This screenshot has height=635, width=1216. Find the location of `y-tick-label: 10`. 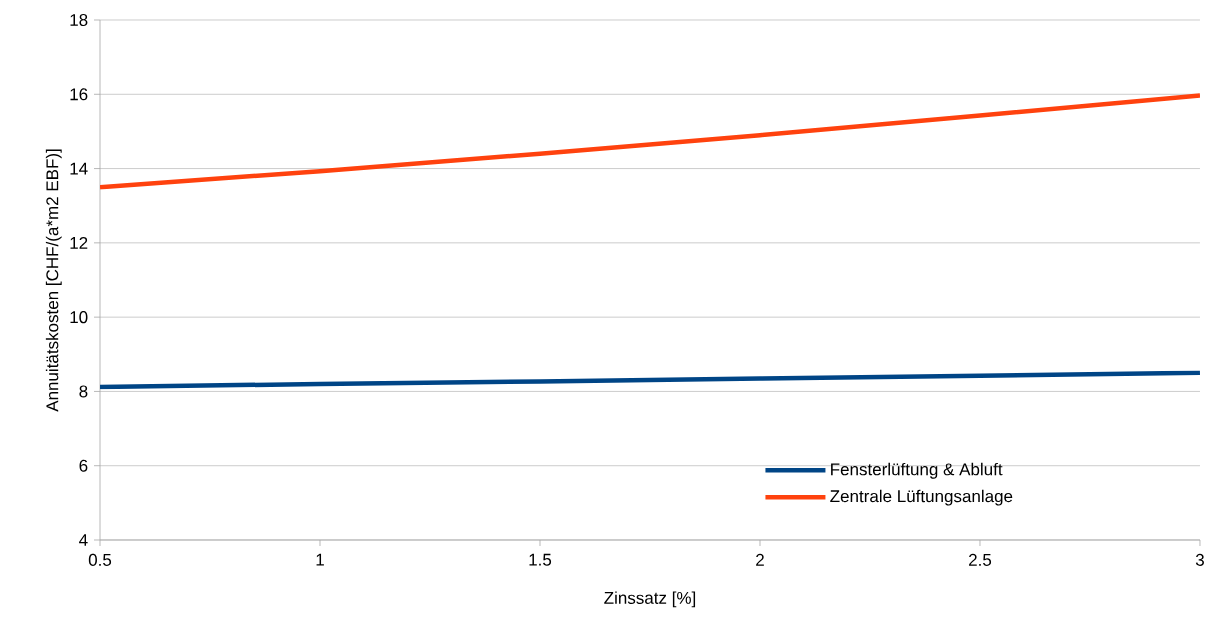

y-tick-label: 10 is located at coordinates (79, 317).